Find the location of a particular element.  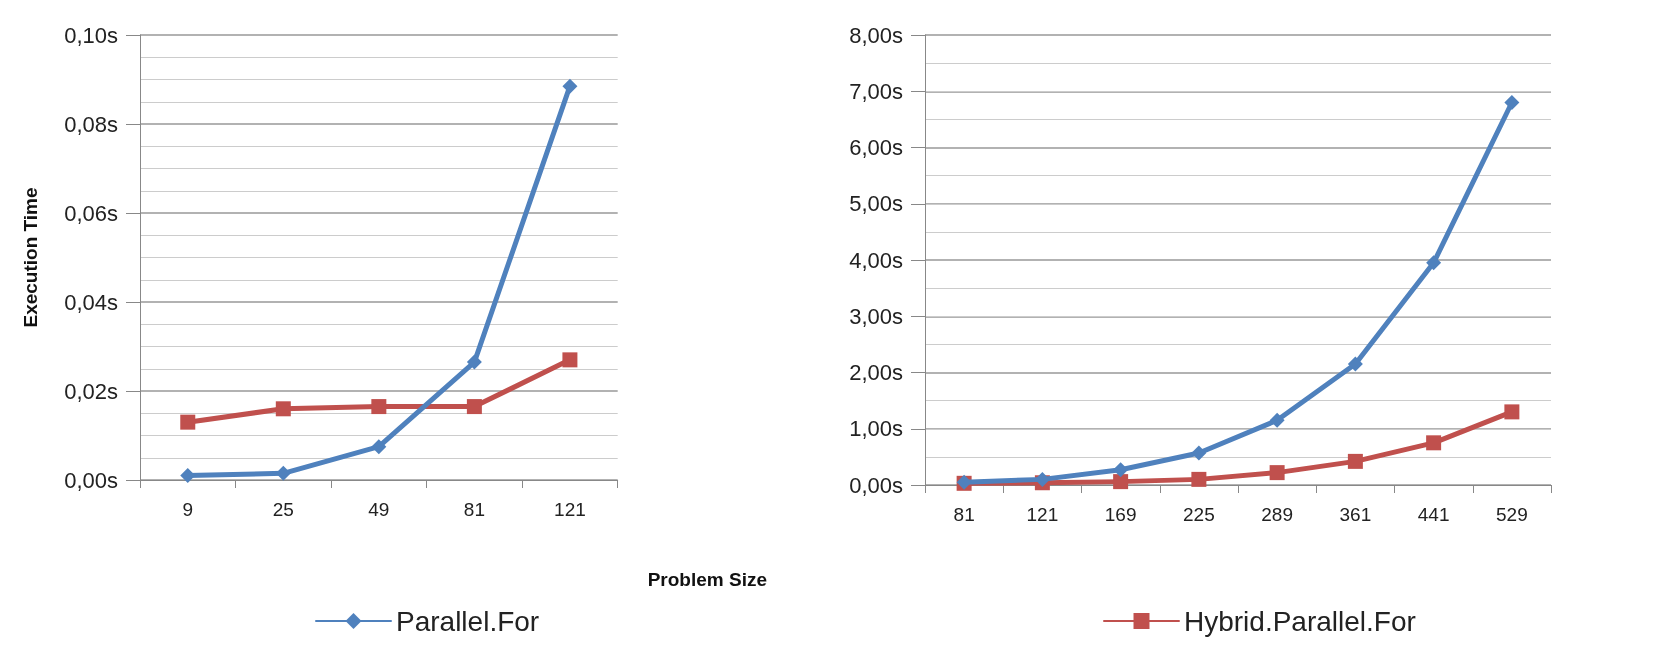

x-tick-label: 9 is located at coordinates (188, 509).